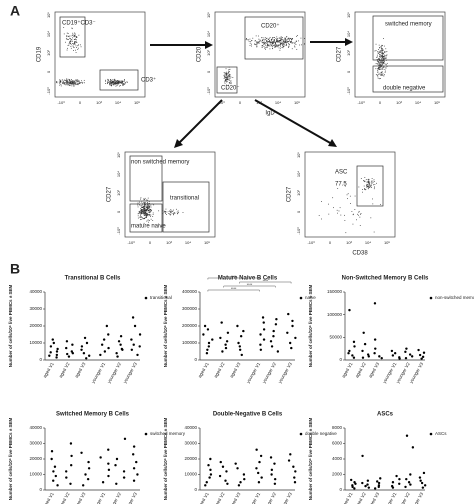  Describe the element at coordinates (310, 325) in the screenshot. I see `y-axis-label: Number of cells/10⁶ live PBMCs ± SEM` at that location.